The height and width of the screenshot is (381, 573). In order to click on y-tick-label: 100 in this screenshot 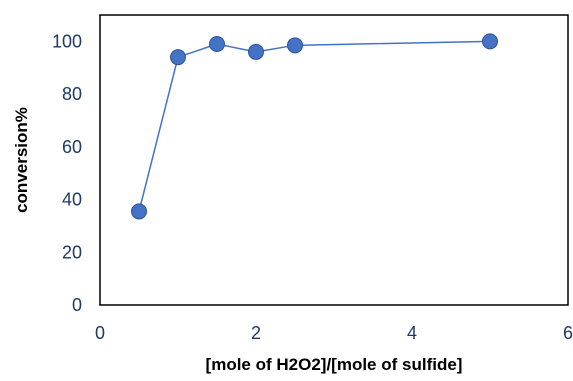, I will do `click(67, 41)`.